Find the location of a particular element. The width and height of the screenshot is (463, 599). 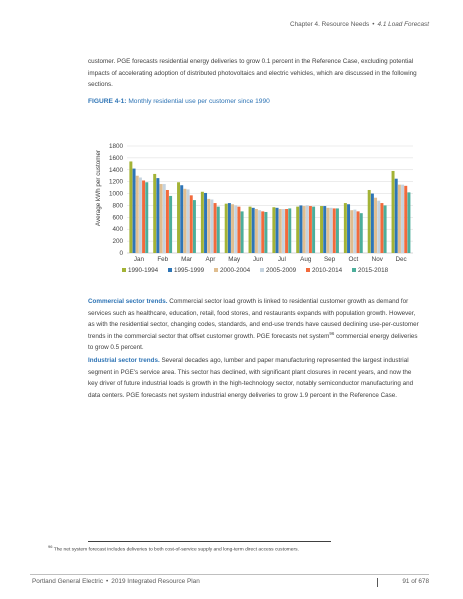

bar-sep-2015-2018 is located at coordinates (337, 230).